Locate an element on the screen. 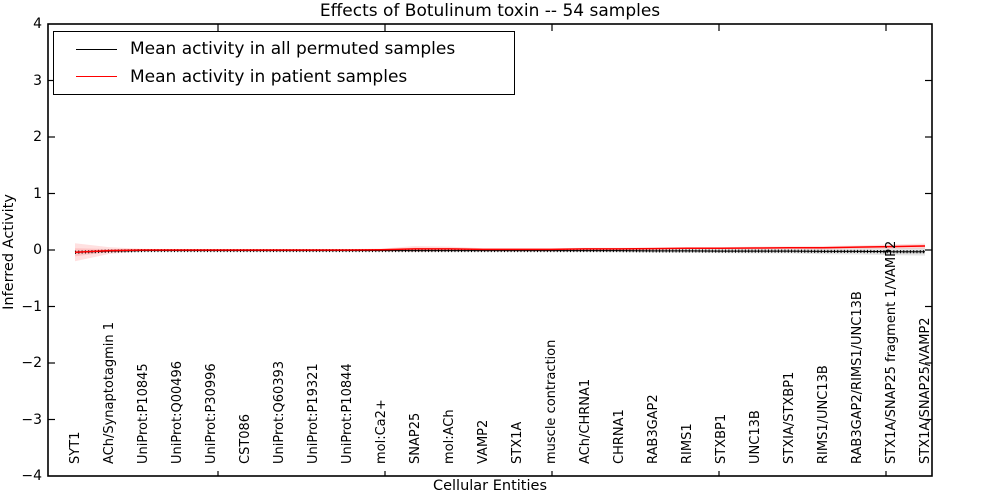  legend-item-patient: Mean activity in patient samples is located at coordinates (284, 77).